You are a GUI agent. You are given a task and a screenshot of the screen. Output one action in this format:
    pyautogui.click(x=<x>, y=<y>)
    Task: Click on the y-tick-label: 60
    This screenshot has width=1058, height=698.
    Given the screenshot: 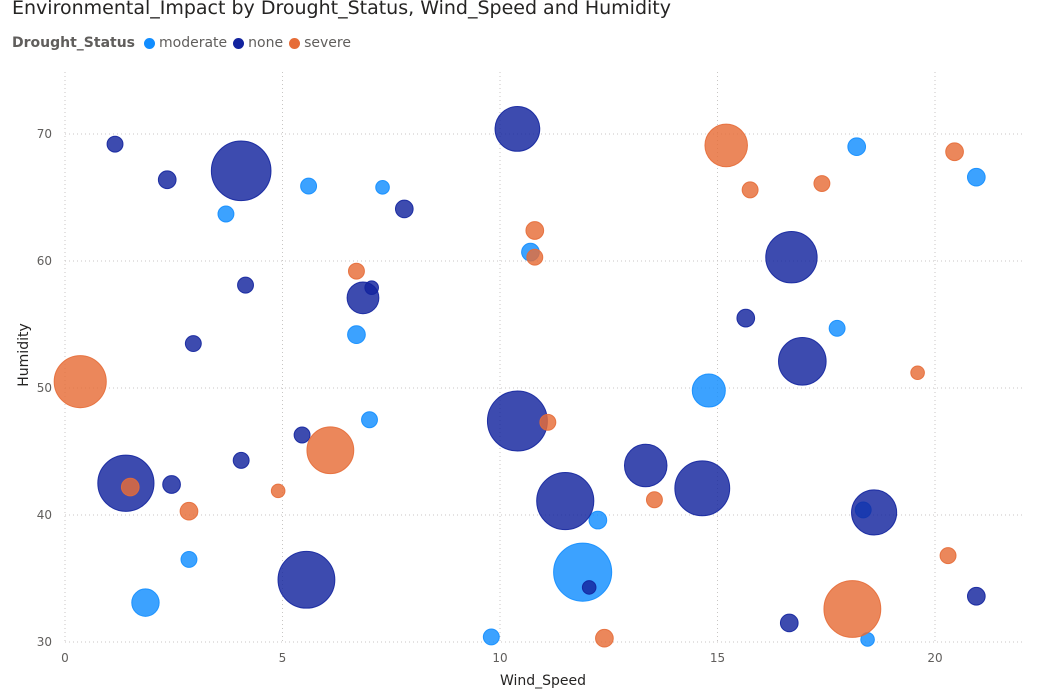 What is the action you would take?
    pyautogui.click(x=44, y=261)
    